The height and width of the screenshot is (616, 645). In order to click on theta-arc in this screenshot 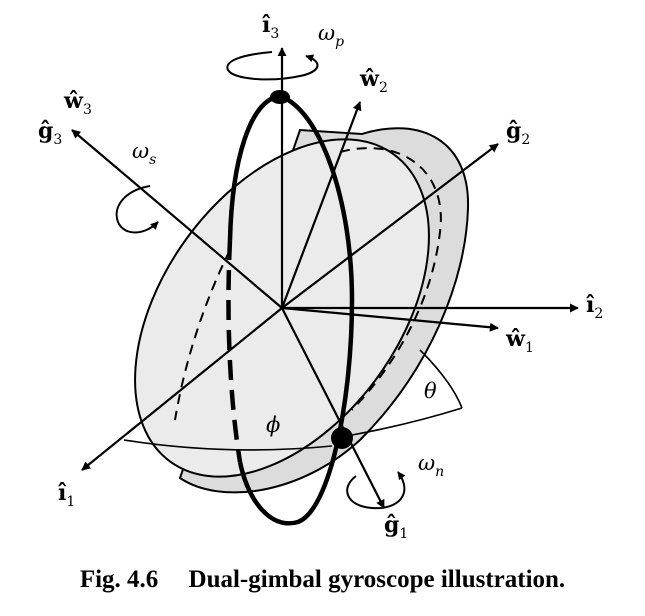, I will do `click(441, 379)`.